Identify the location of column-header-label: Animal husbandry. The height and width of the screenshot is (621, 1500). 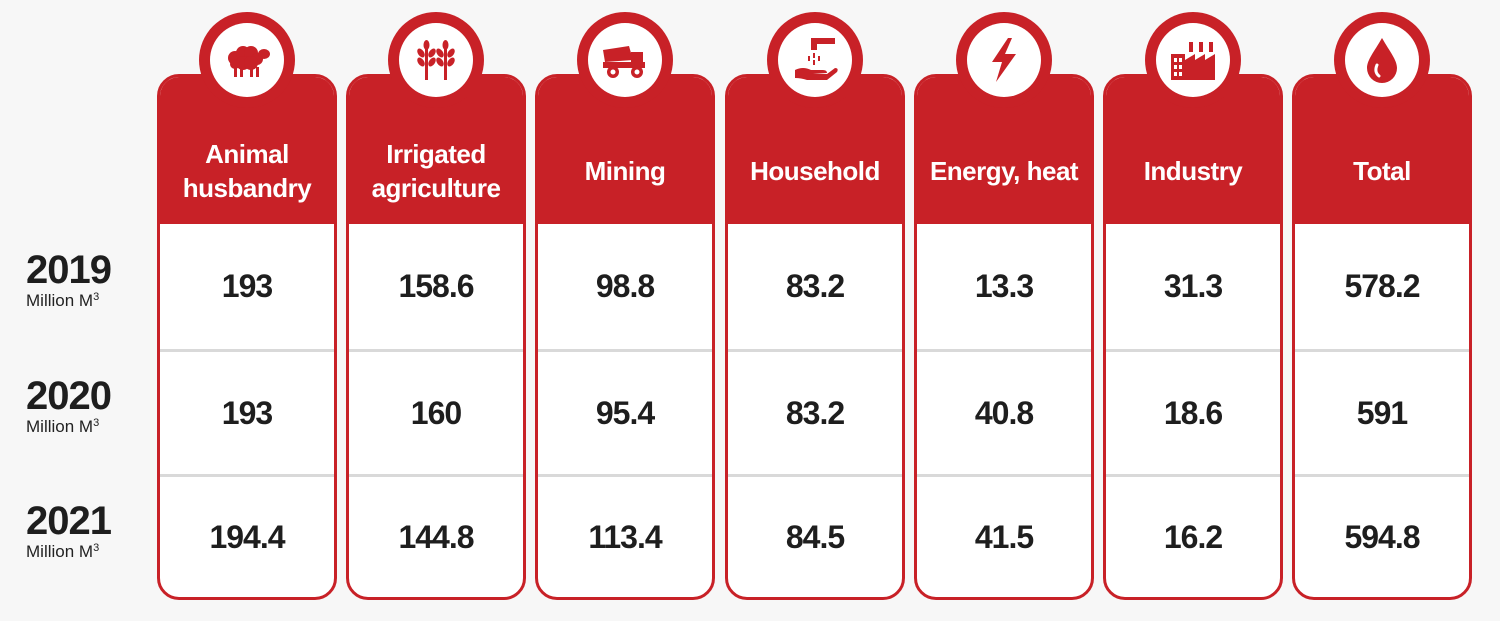
(247, 171).